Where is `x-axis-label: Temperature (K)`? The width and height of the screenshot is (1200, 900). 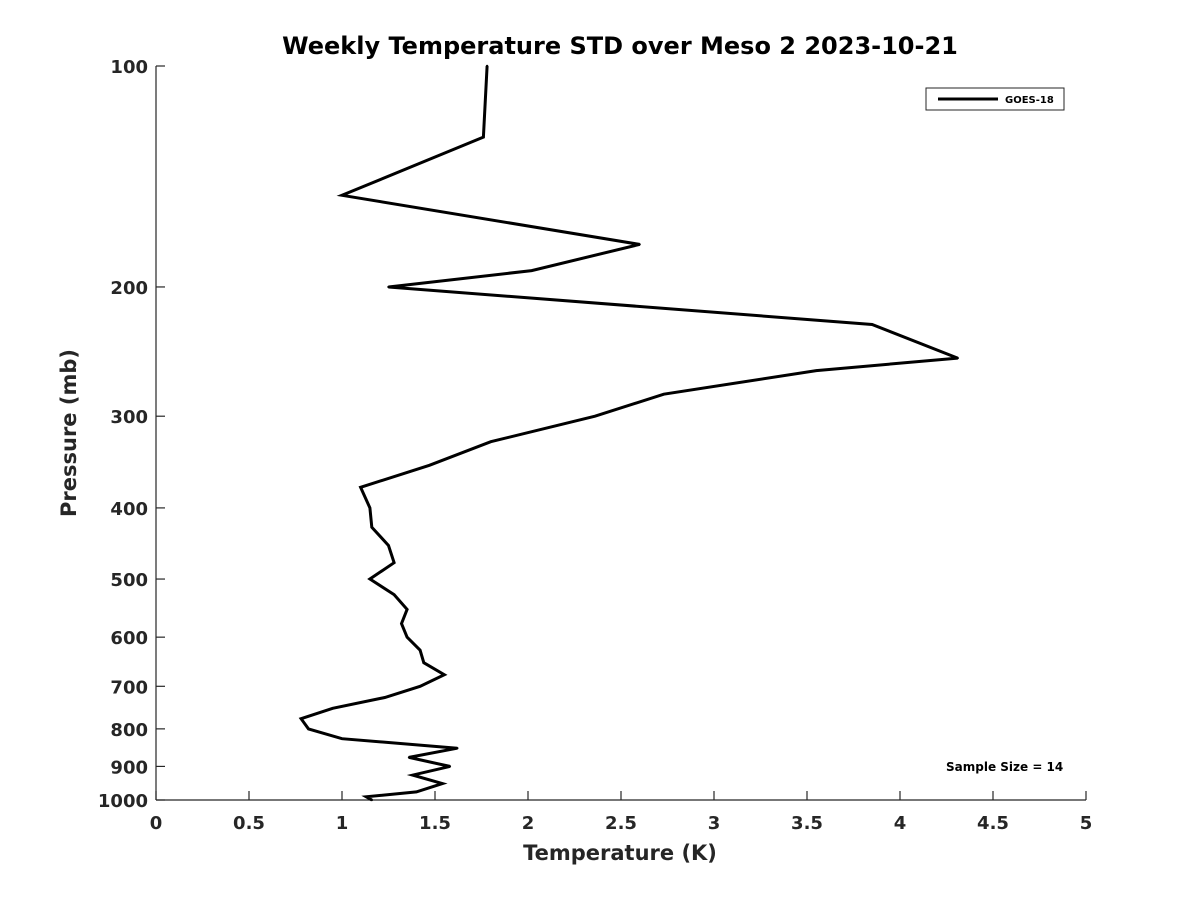
x-axis-label: Temperature (K) is located at coordinates (620, 853).